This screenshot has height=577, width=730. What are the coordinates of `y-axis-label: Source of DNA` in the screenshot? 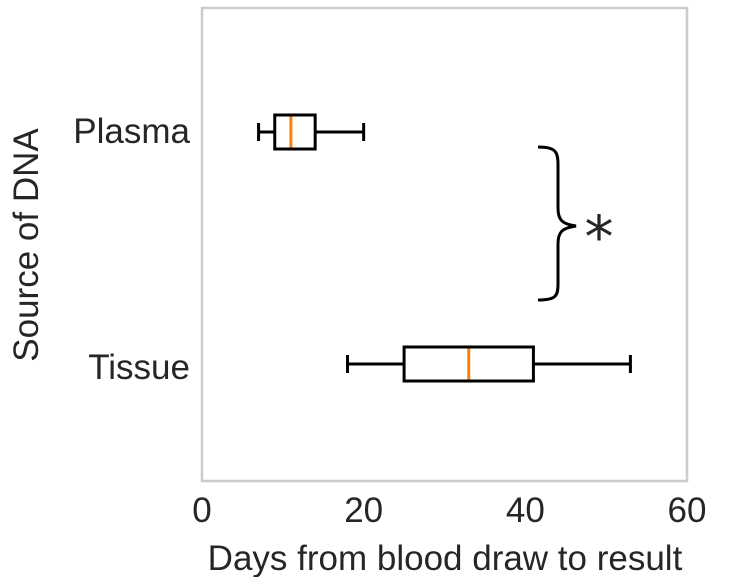 It's located at (26, 245).